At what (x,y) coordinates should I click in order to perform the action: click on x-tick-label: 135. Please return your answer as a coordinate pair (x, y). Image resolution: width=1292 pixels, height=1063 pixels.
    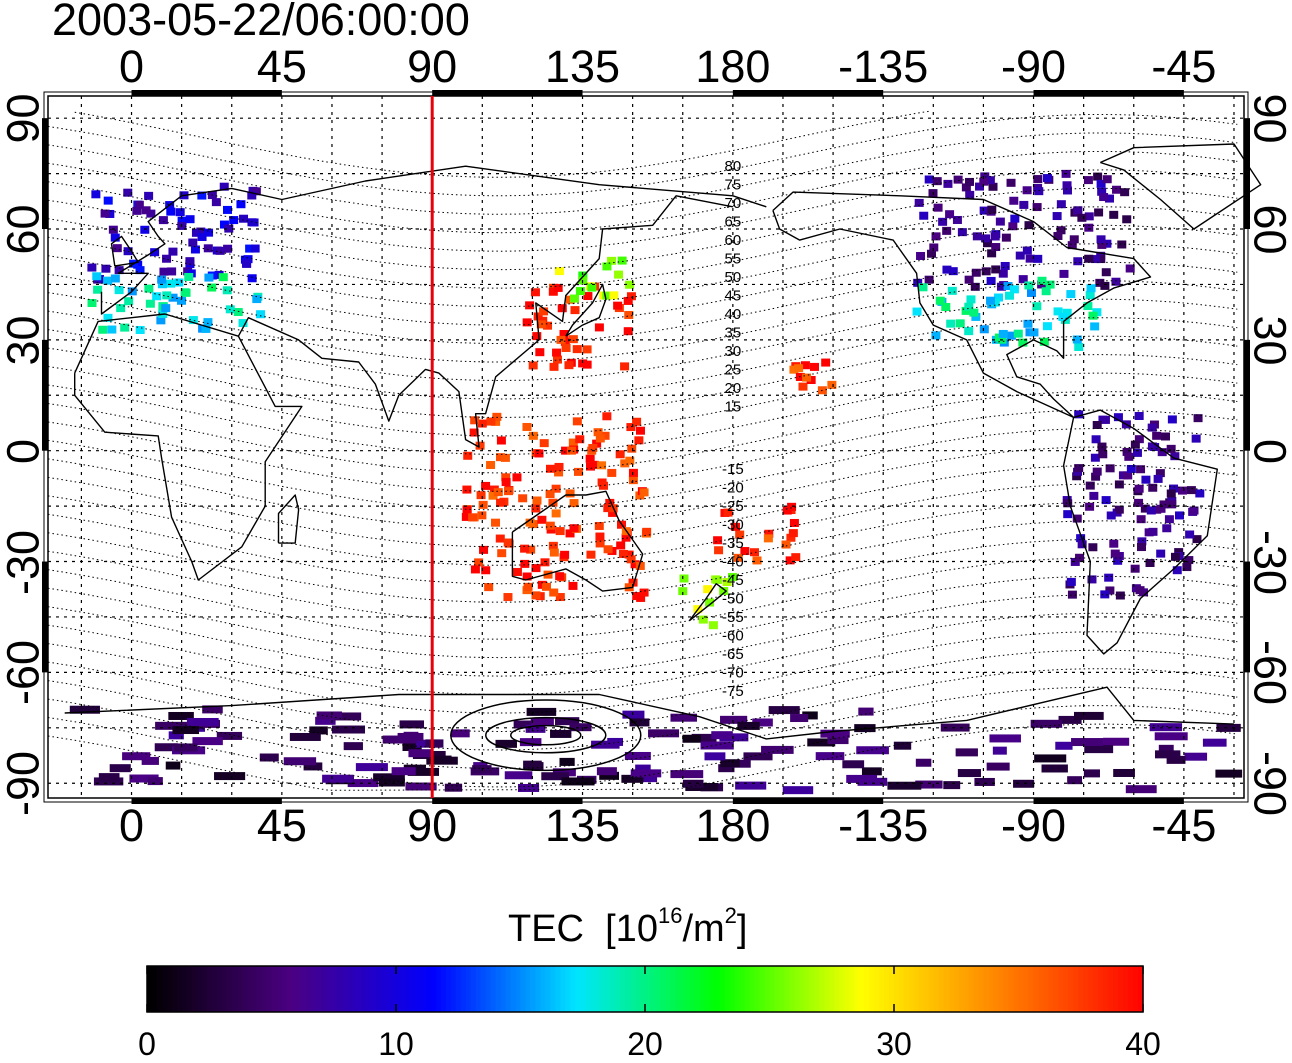
    Looking at the image, I should click on (582, 66).